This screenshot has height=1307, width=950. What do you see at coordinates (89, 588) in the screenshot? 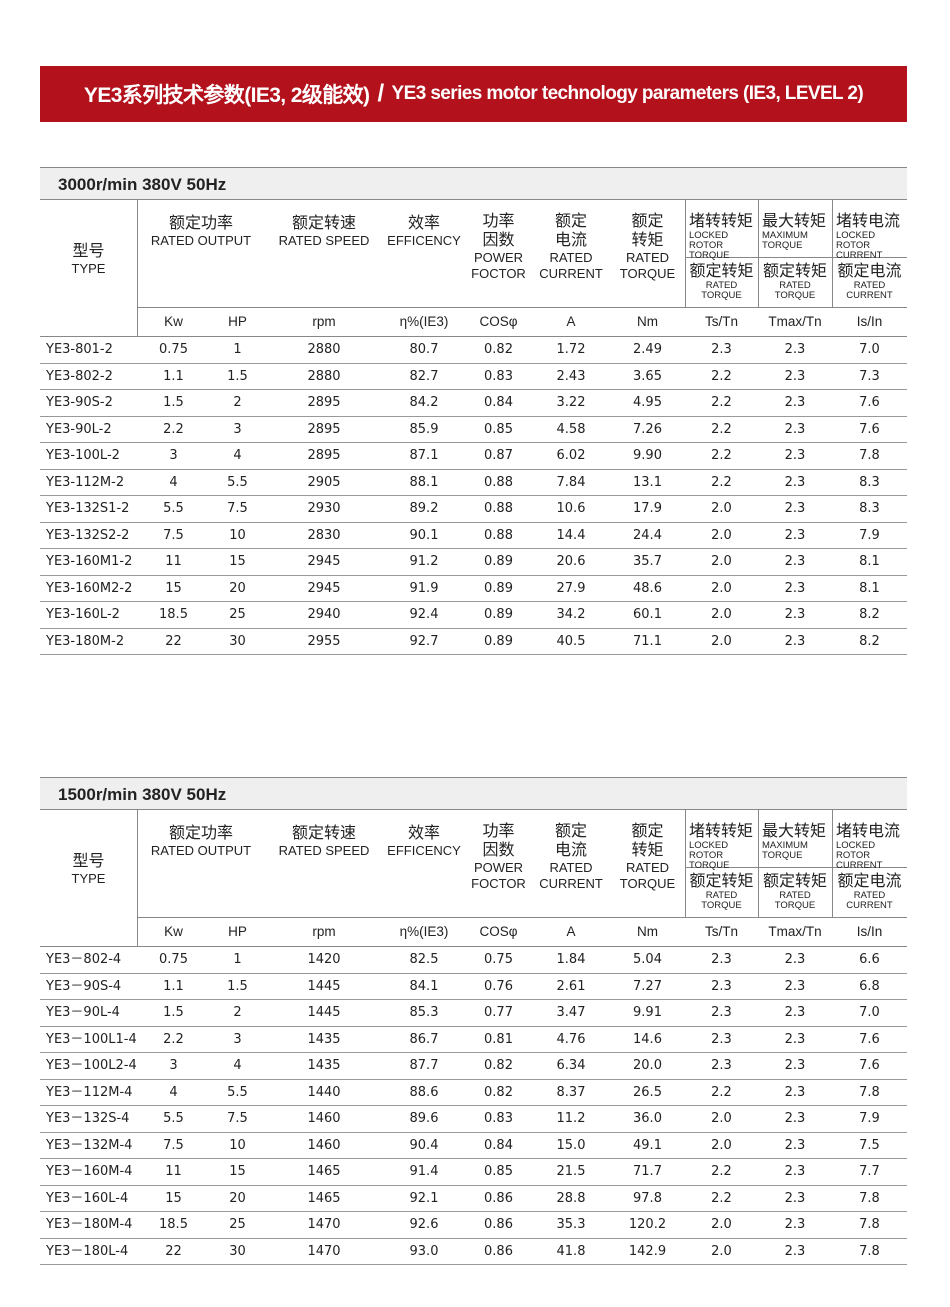
I see `cell-type: YE3-160M2-2` at bounding box center [89, 588].